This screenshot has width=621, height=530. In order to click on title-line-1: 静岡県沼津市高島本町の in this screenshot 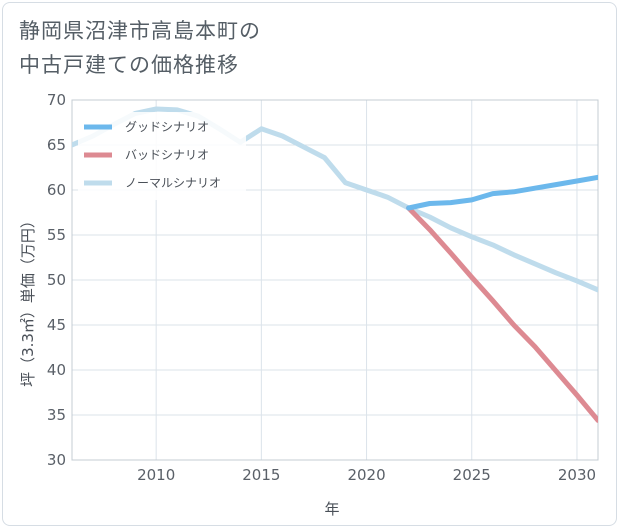, I will do `click(140, 31)`.